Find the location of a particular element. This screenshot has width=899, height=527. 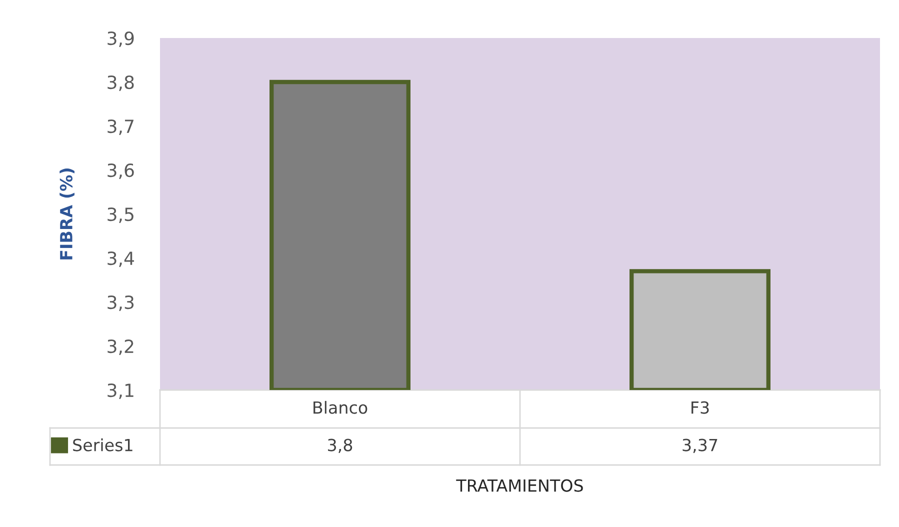

y-tick-label: 3,9 is located at coordinates (121, 39).